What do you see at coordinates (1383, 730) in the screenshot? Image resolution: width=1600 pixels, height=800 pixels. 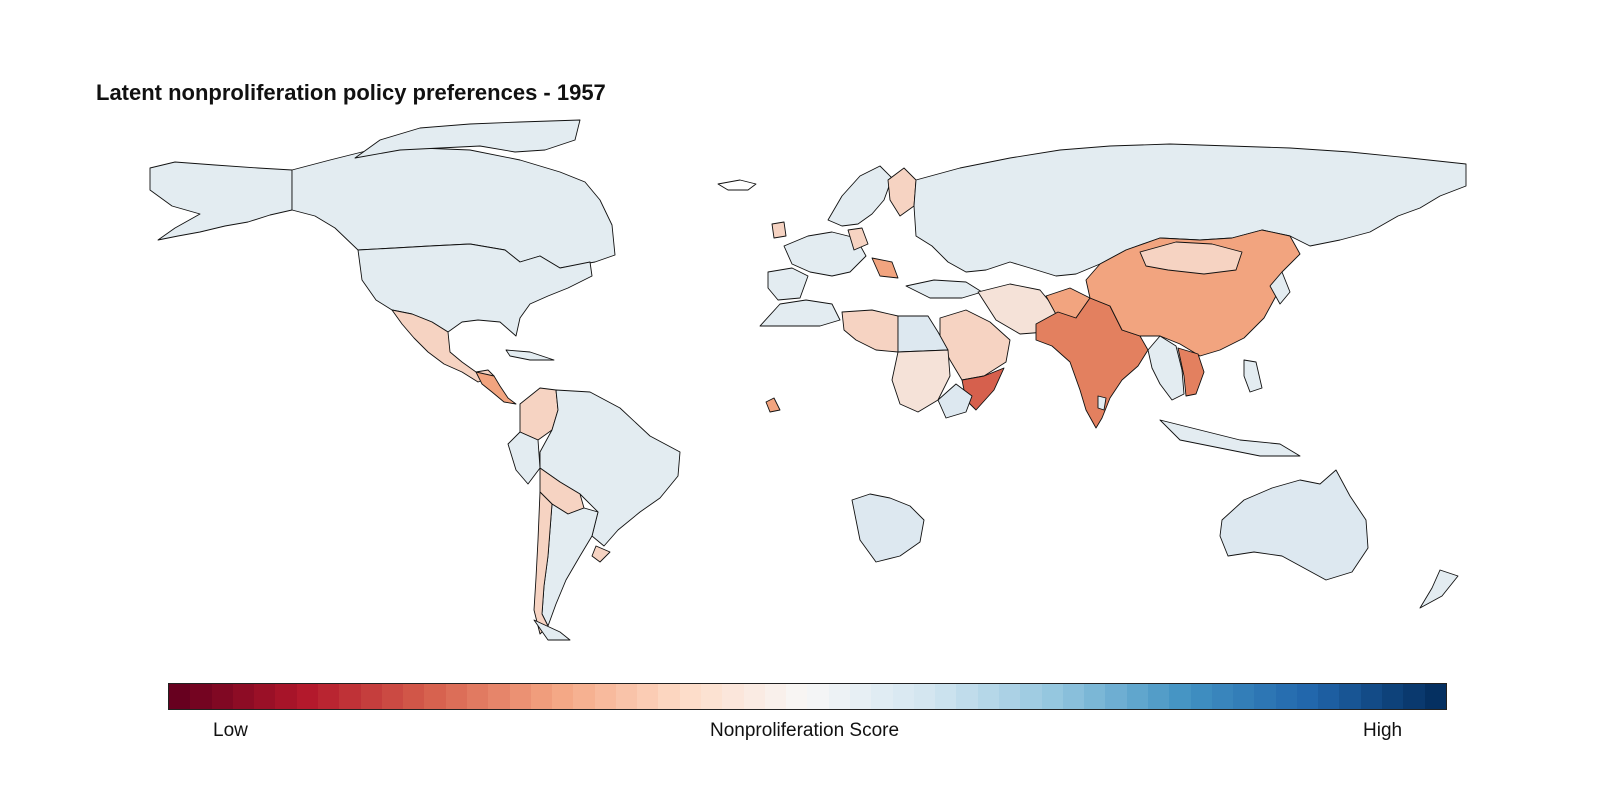 I see `legend-high-label: High` at bounding box center [1383, 730].